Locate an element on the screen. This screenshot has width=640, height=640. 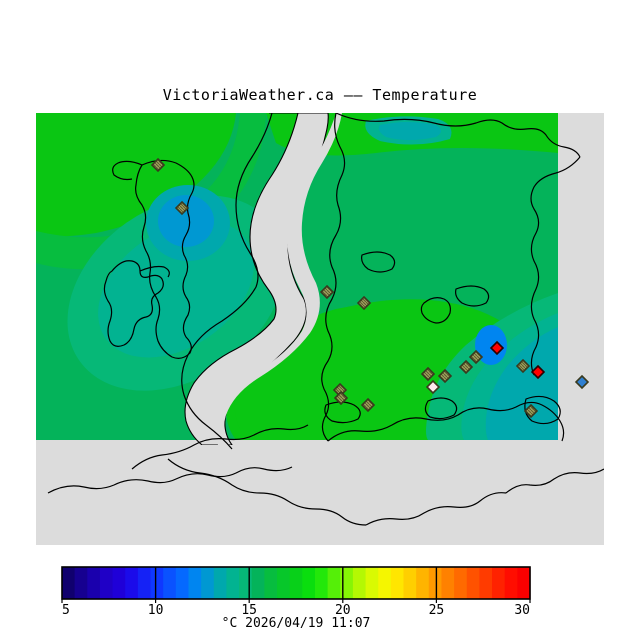
colorbar-caption: °C 2026/04/19 11:07 is located at coordinates (296, 623).